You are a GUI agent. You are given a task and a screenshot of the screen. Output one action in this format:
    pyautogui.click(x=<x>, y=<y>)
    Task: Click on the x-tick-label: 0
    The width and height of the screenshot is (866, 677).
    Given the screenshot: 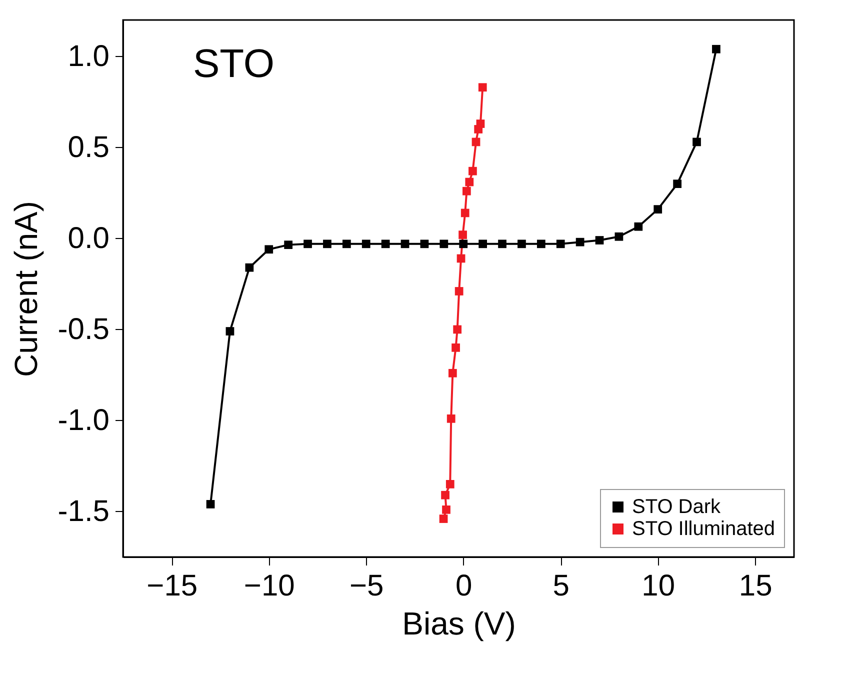 What is the action you would take?
    pyautogui.click(x=464, y=586)
    